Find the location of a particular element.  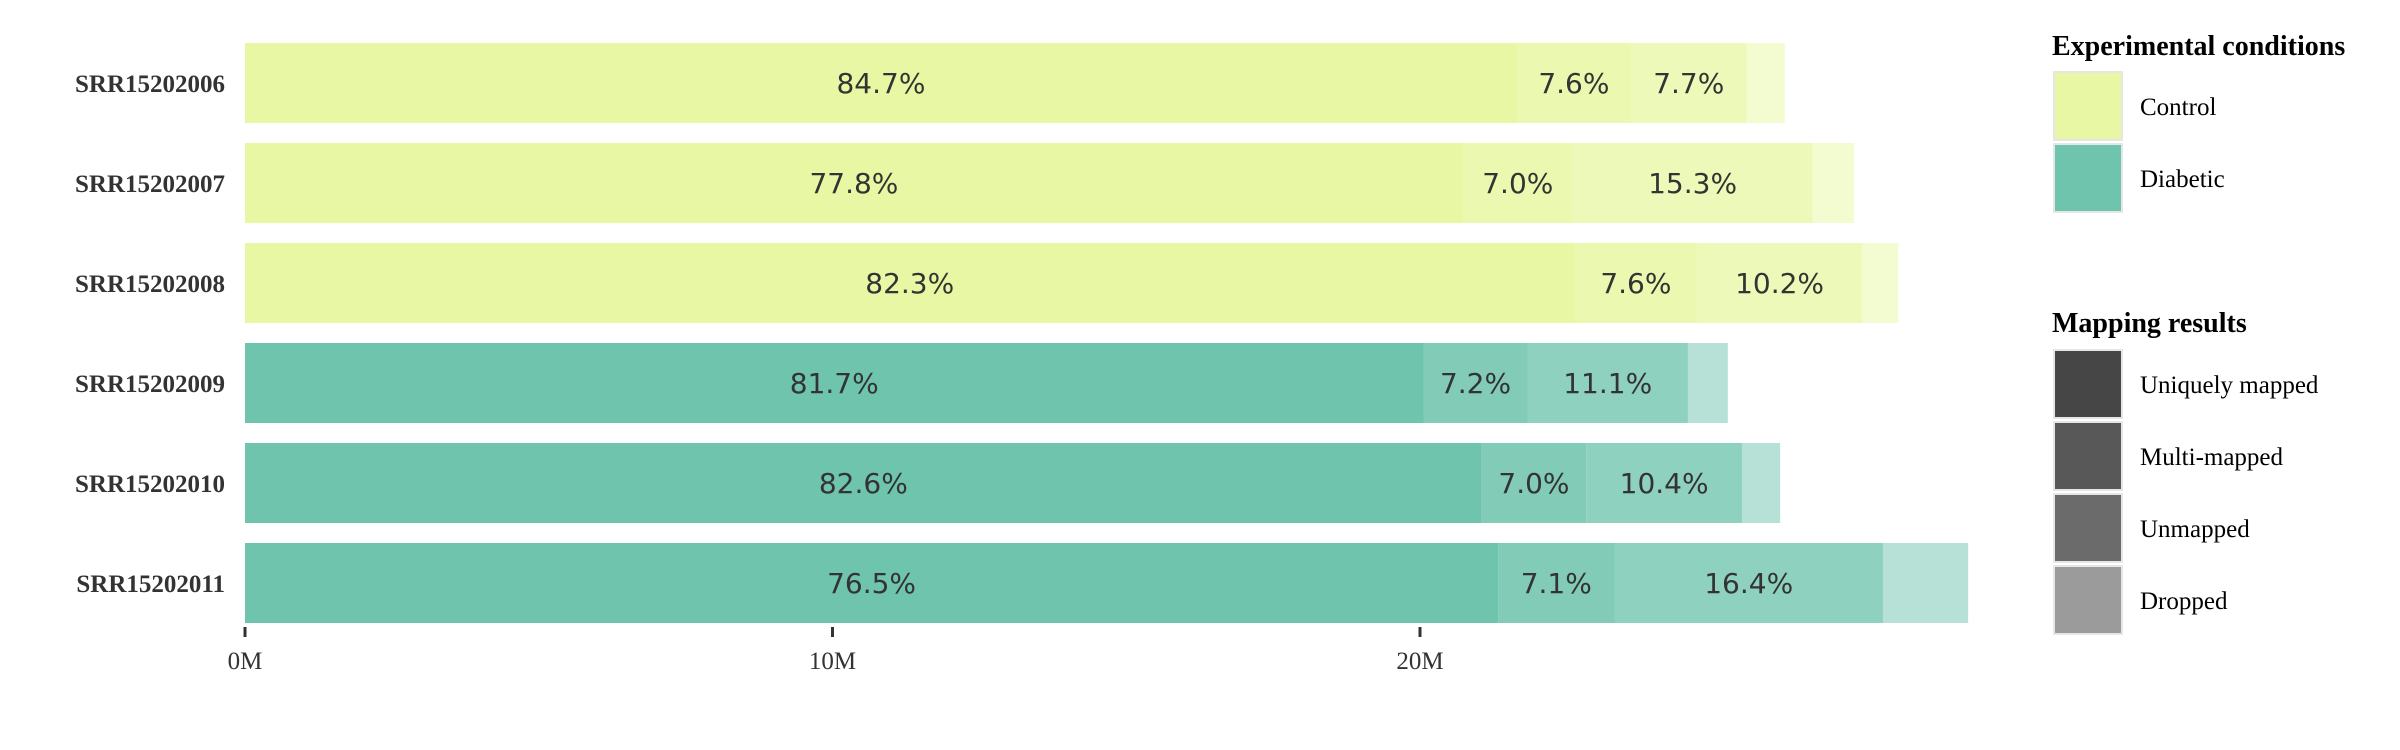

bar-data-label: 77.8% is located at coordinates (853, 183).